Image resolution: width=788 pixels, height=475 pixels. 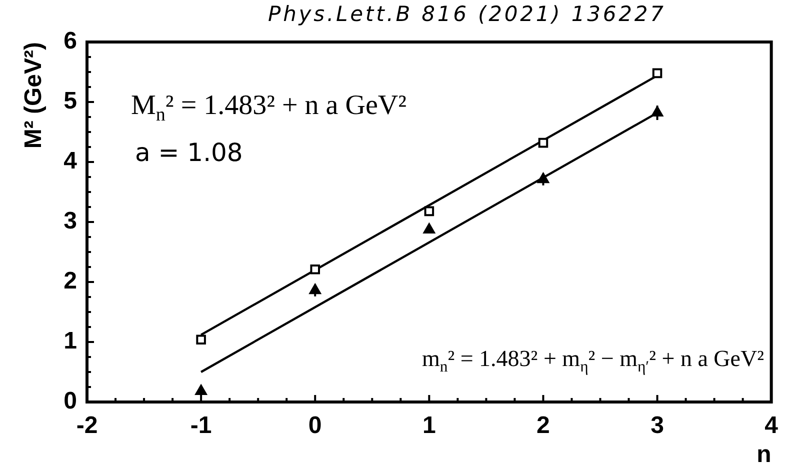 What do you see at coordinates (268, 108) in the screenshot?
I see `annotation: M$_{n}$² = 1.483² + n a GeV²` at bounding box center [268, 108].